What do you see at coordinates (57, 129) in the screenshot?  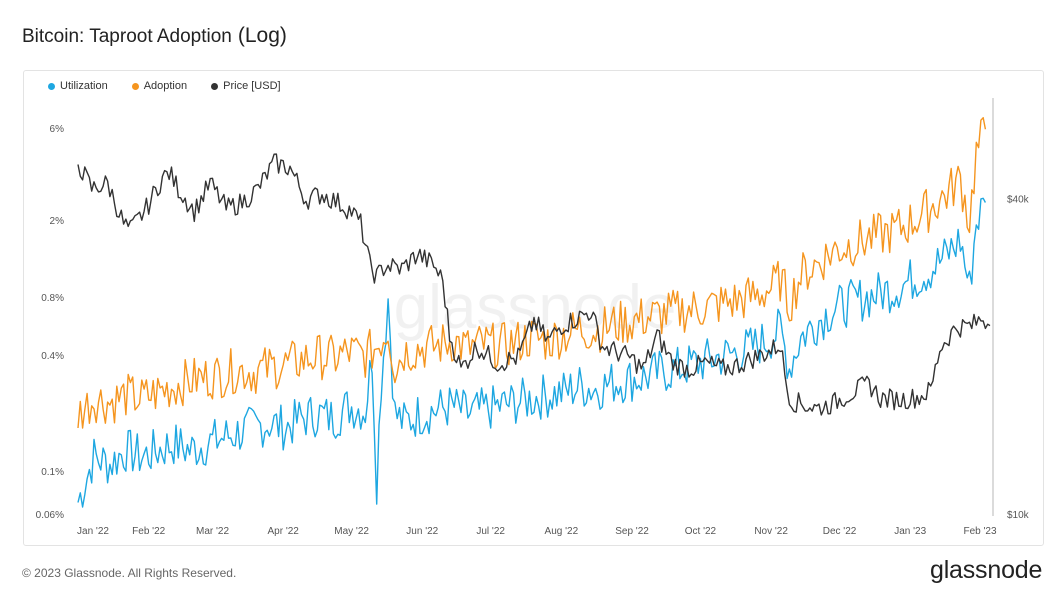 I see `y-left-tick-label: 6%` at bounding box center [57, 129].